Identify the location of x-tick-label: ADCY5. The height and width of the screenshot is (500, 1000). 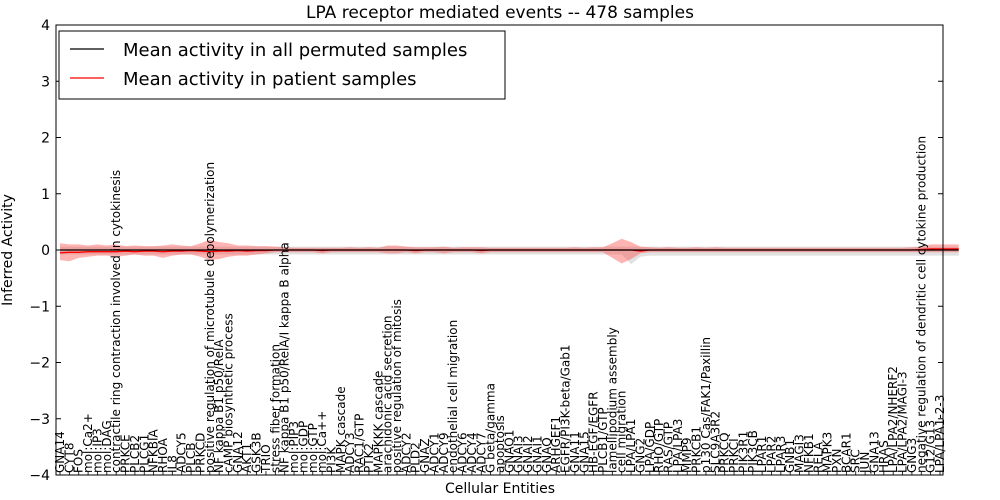
(182, 452).